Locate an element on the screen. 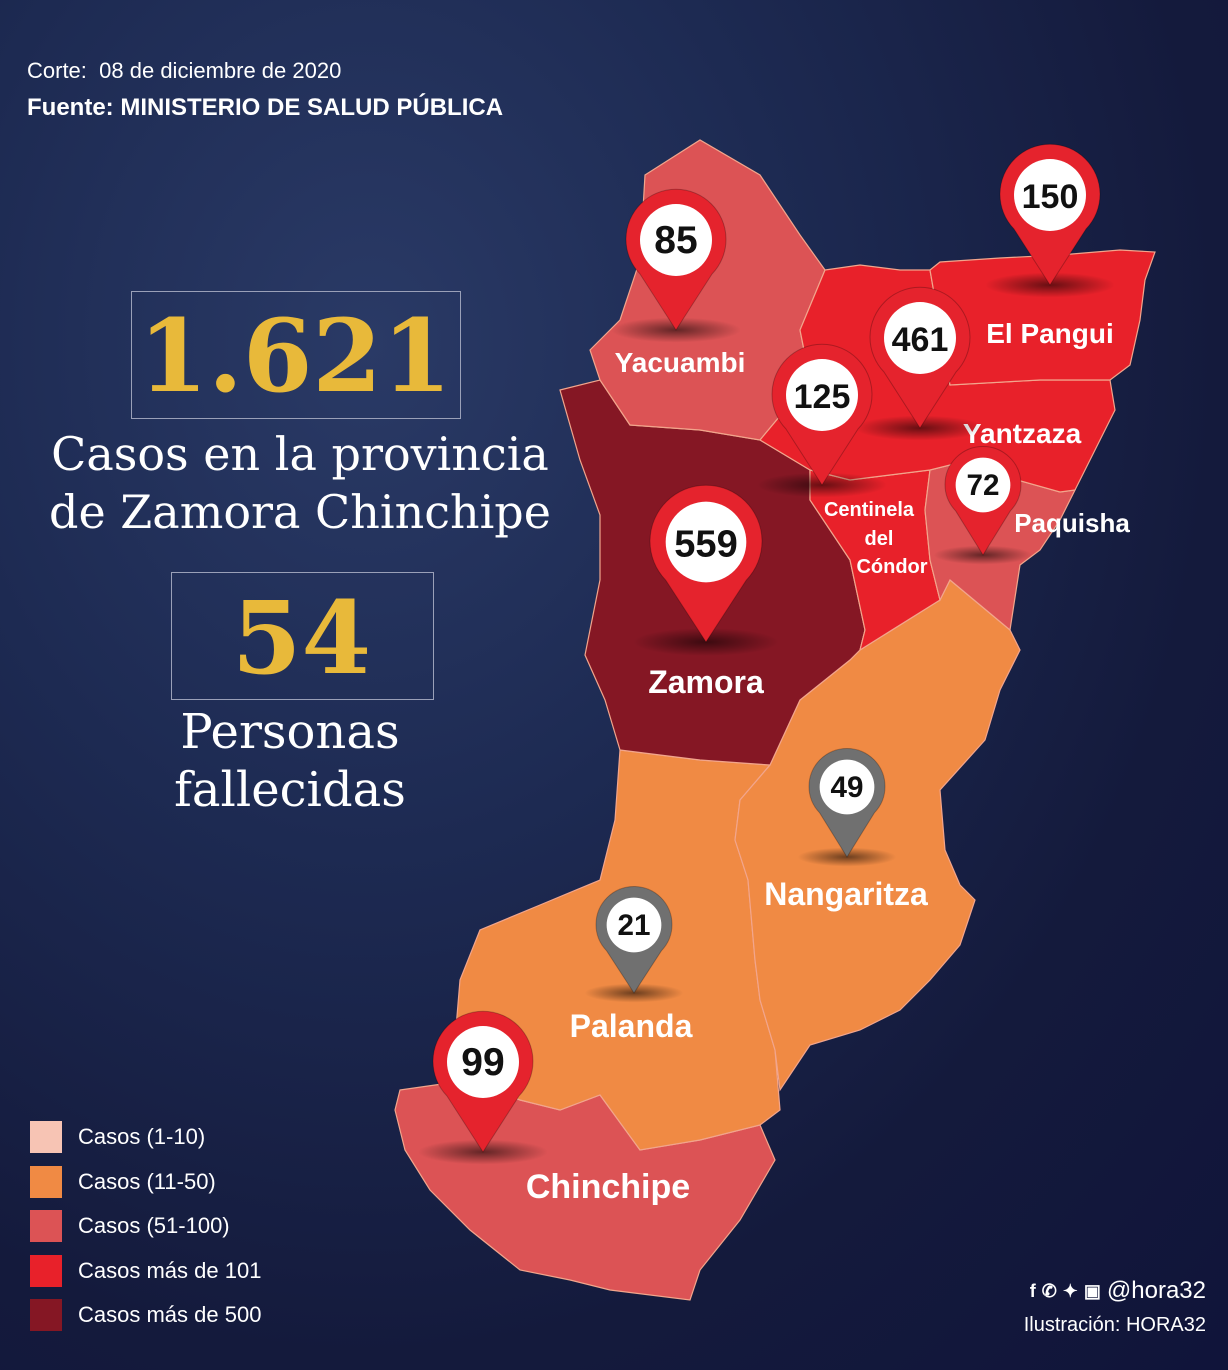  legend-label: Casos (11-50) is located at coordinates (147, 1181).